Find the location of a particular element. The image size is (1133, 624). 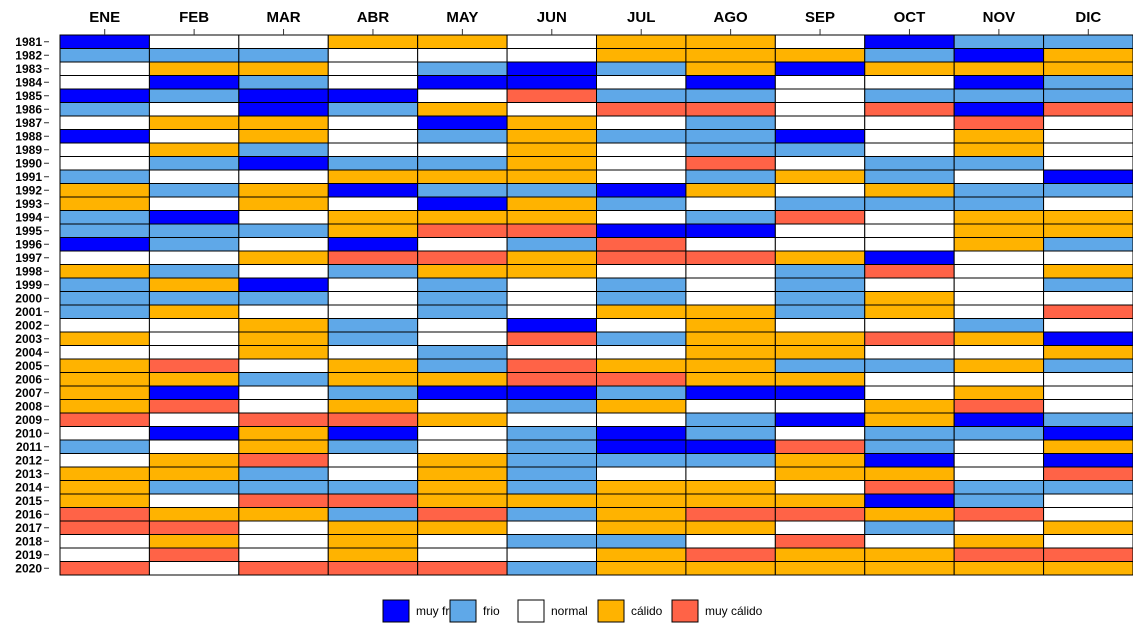

y-tick-label: 1992 is located at coordinates (28, 190).